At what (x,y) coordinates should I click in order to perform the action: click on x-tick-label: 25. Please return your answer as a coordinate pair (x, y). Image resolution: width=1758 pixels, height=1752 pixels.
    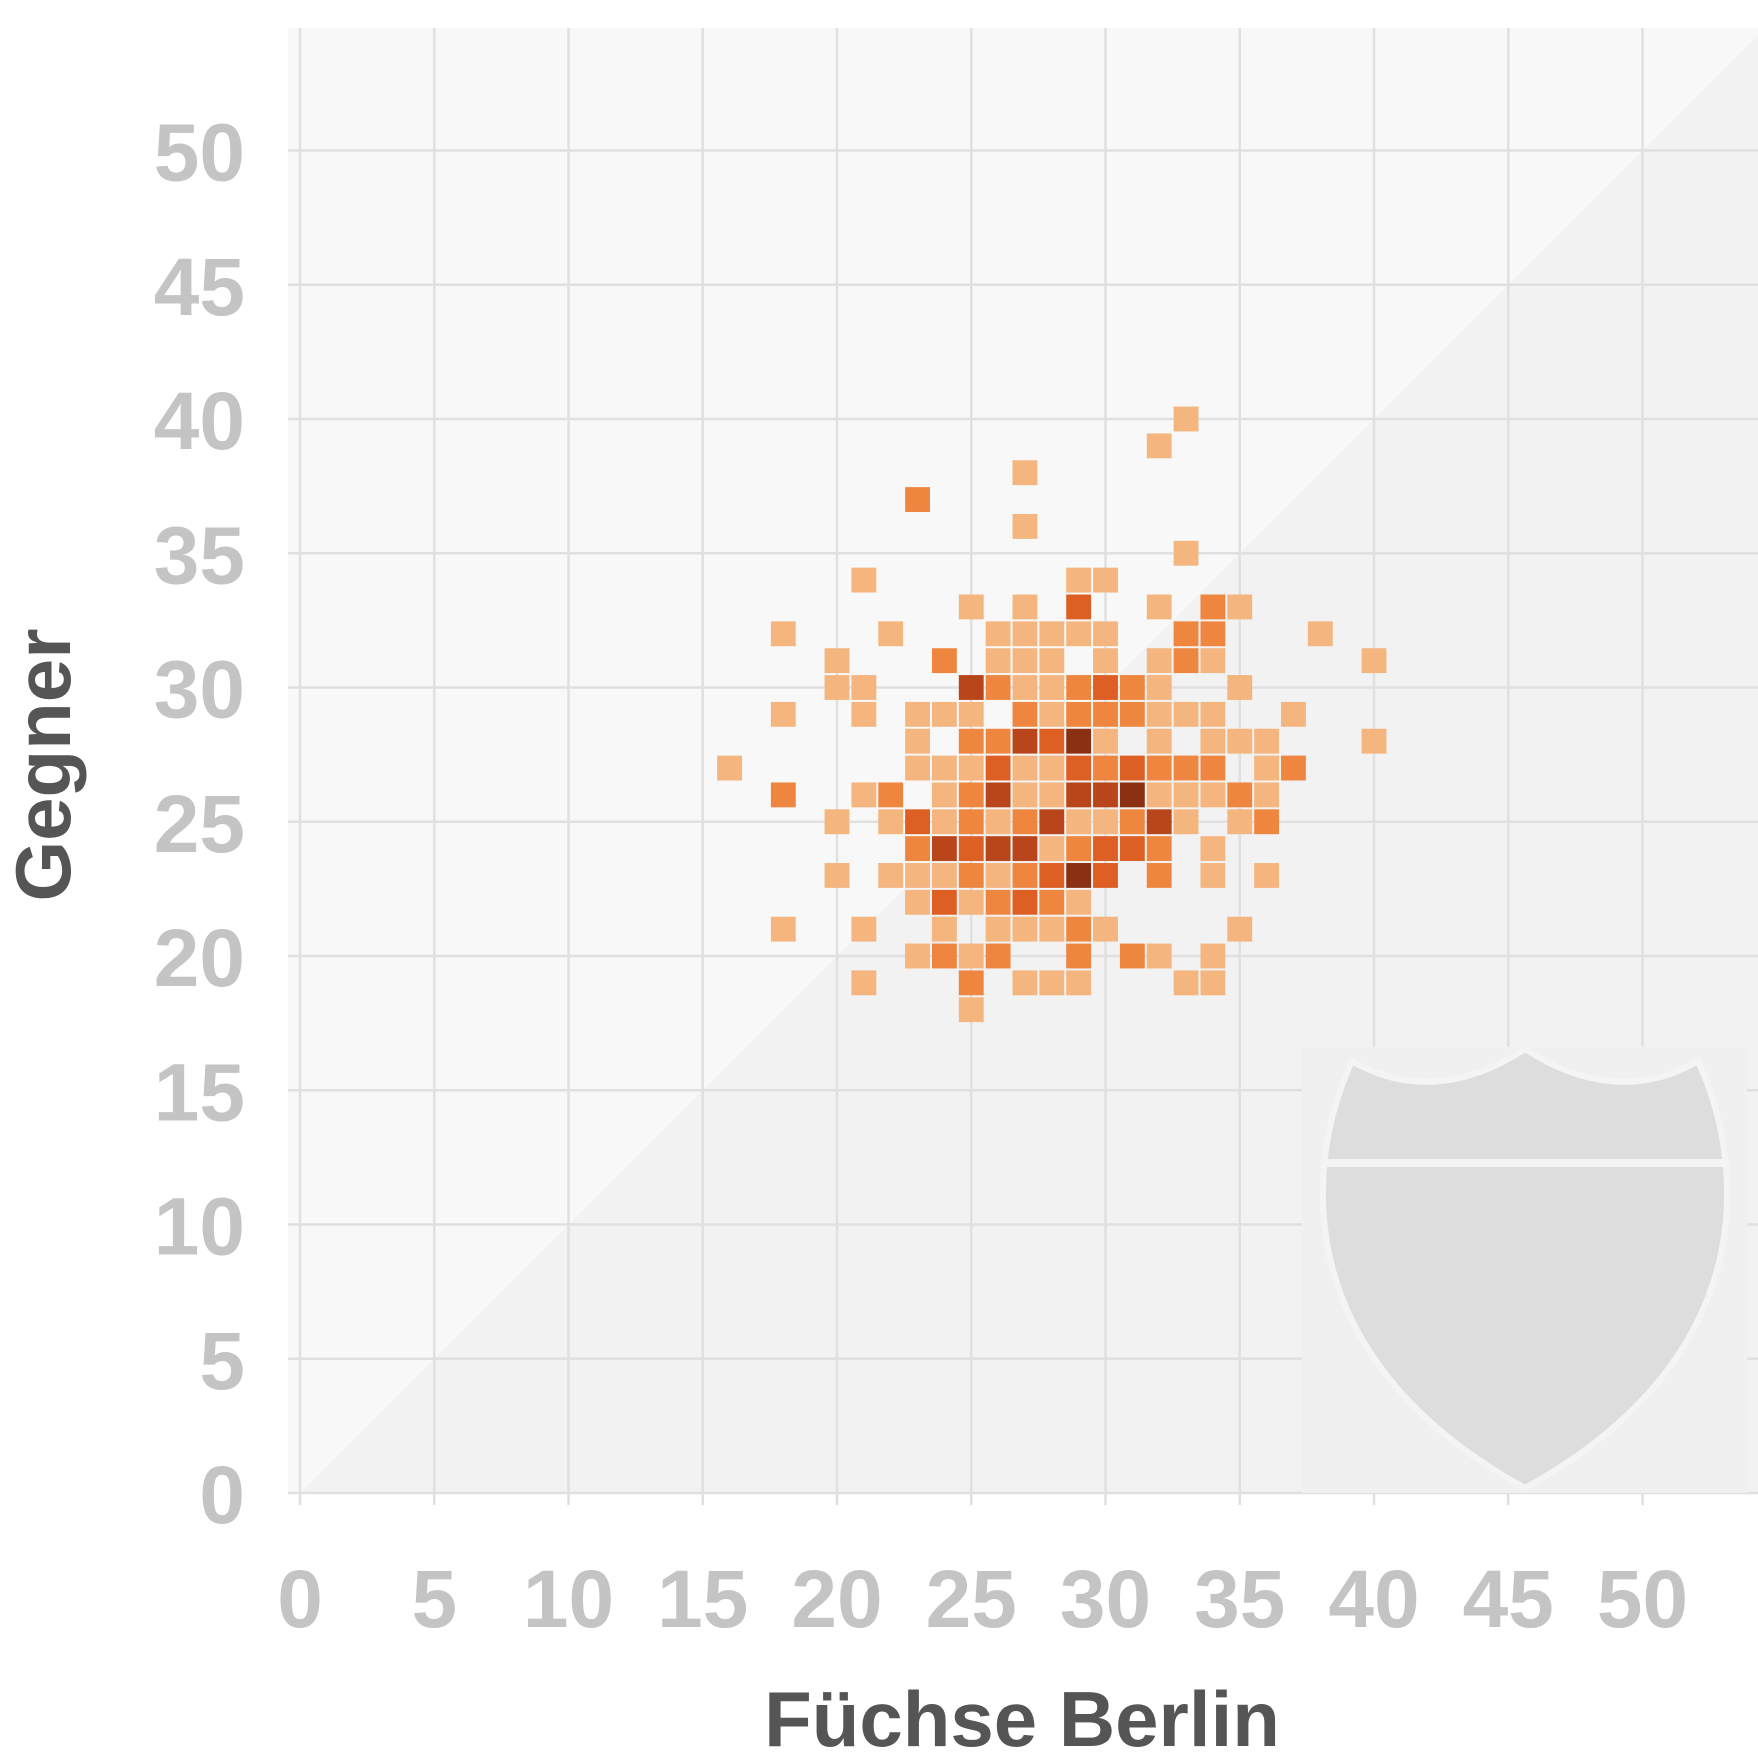
    Looking at the image, I should click on (971, 1599).